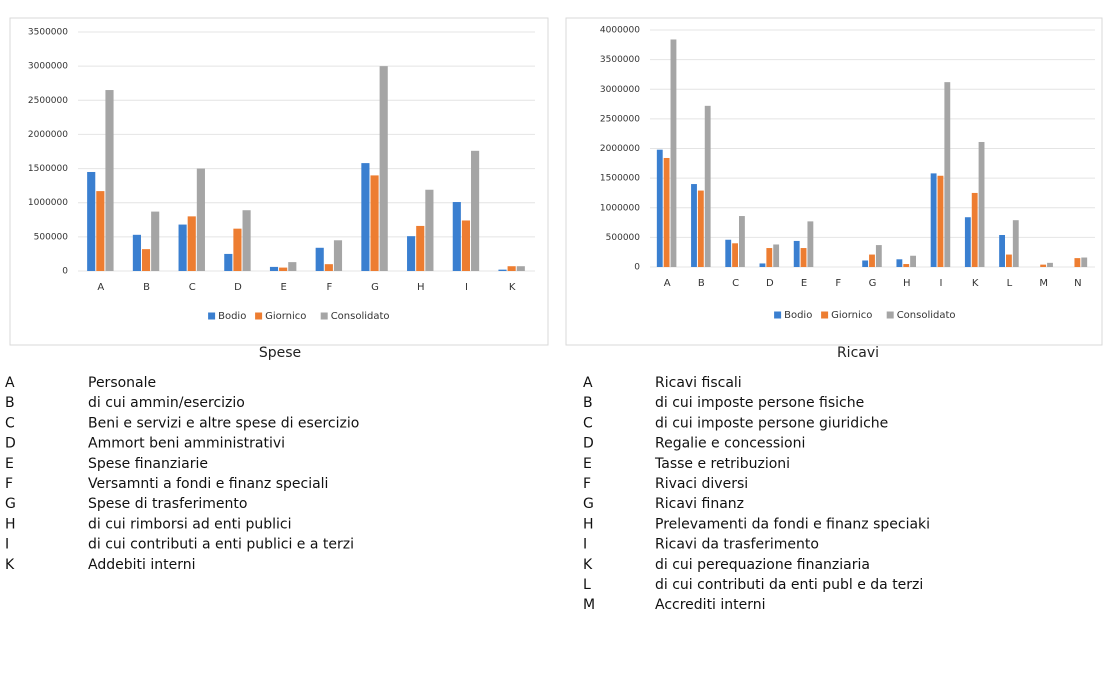 This screenshot has width=1113, height=673. What do you see at coordinates (620, 31) in the screenshot?
I see `y-tick-label: 4000000` at bounding box center [620, 31].